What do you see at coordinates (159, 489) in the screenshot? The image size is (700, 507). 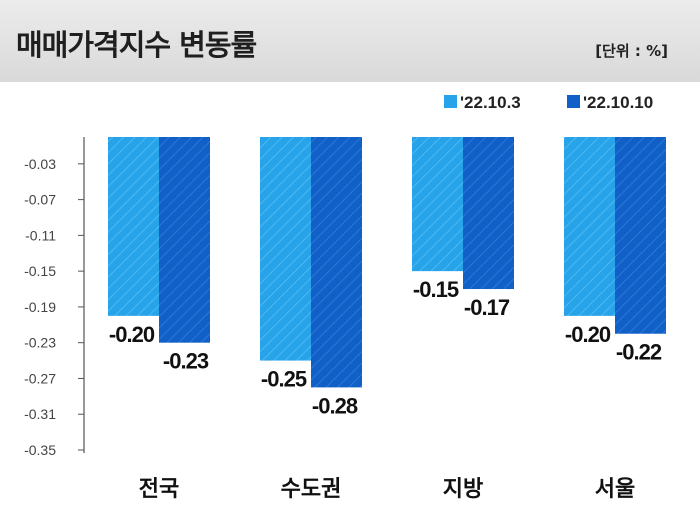 I see `x-category-label: 전국` at bounding box center [159, 489].